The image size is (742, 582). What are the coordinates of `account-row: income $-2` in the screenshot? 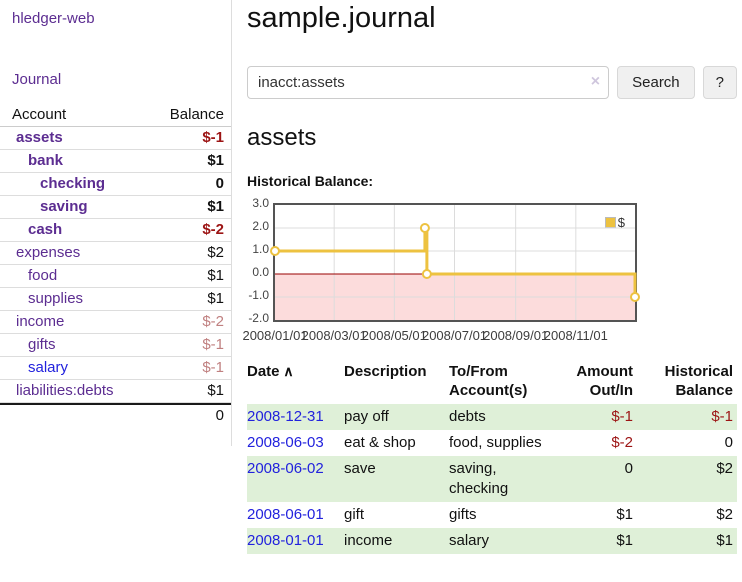 It's located at (115, 322).